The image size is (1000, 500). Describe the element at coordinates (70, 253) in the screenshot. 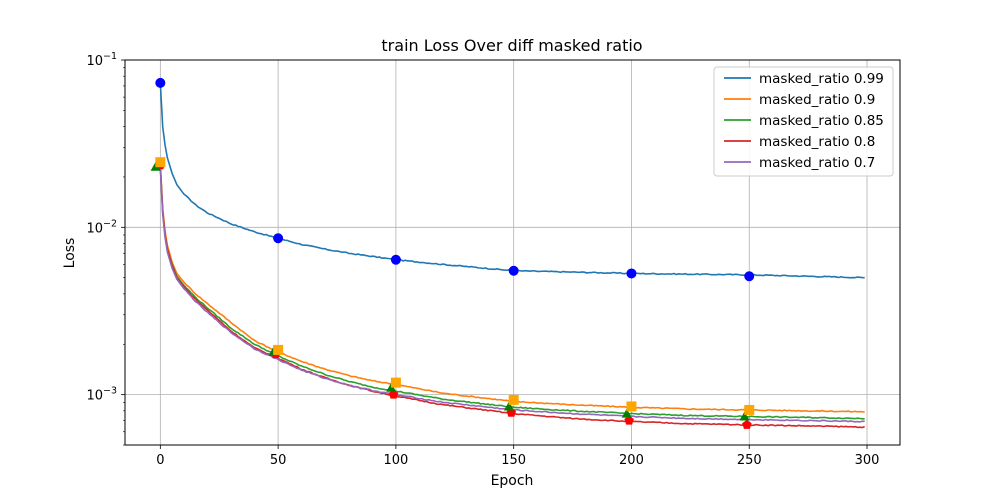

I see `y-axis-label: Loss` at that location.